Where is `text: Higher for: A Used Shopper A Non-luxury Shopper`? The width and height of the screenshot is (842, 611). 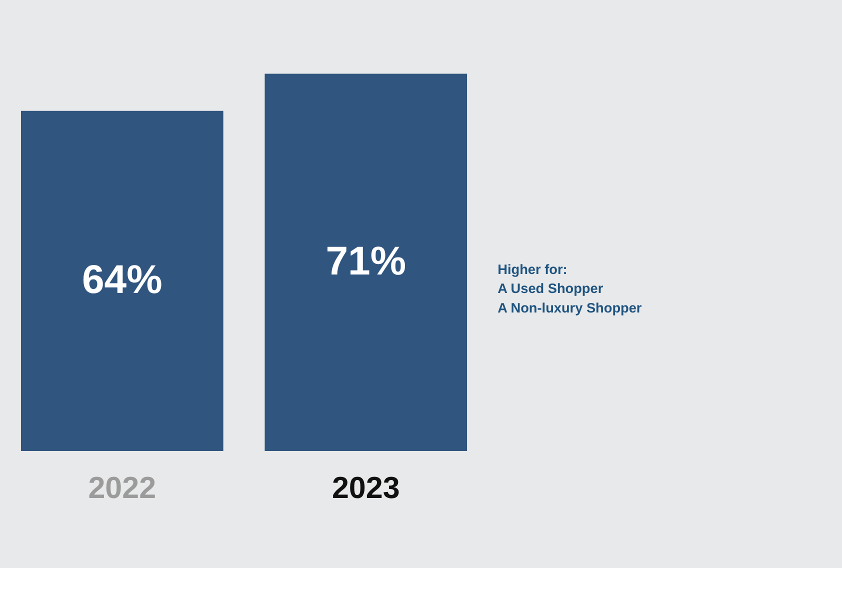 text: Higher for: A Used Shopper A Non-luxury Shopper is located at coordinates (570, 289).